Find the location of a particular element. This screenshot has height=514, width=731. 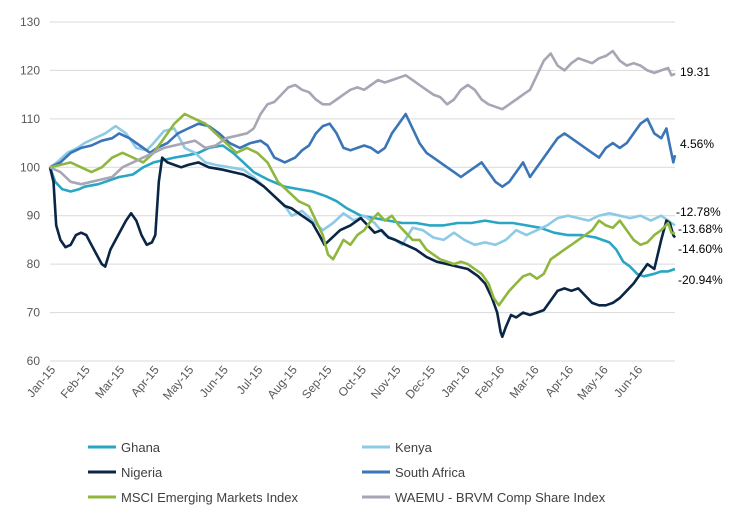

series-line-south-africa is located at coordinates (363, 150).